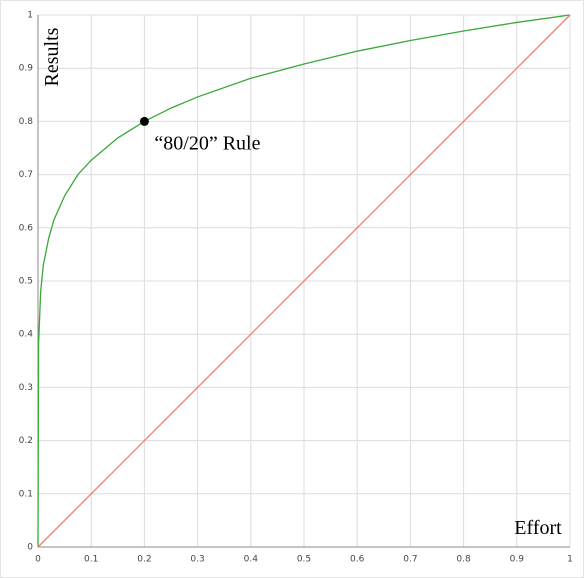 The height and width of the screenshot is (578, 584). Describe the element at coordinates (52, 56) in the screenshot. I see `y-axis-label: Results` at that location.